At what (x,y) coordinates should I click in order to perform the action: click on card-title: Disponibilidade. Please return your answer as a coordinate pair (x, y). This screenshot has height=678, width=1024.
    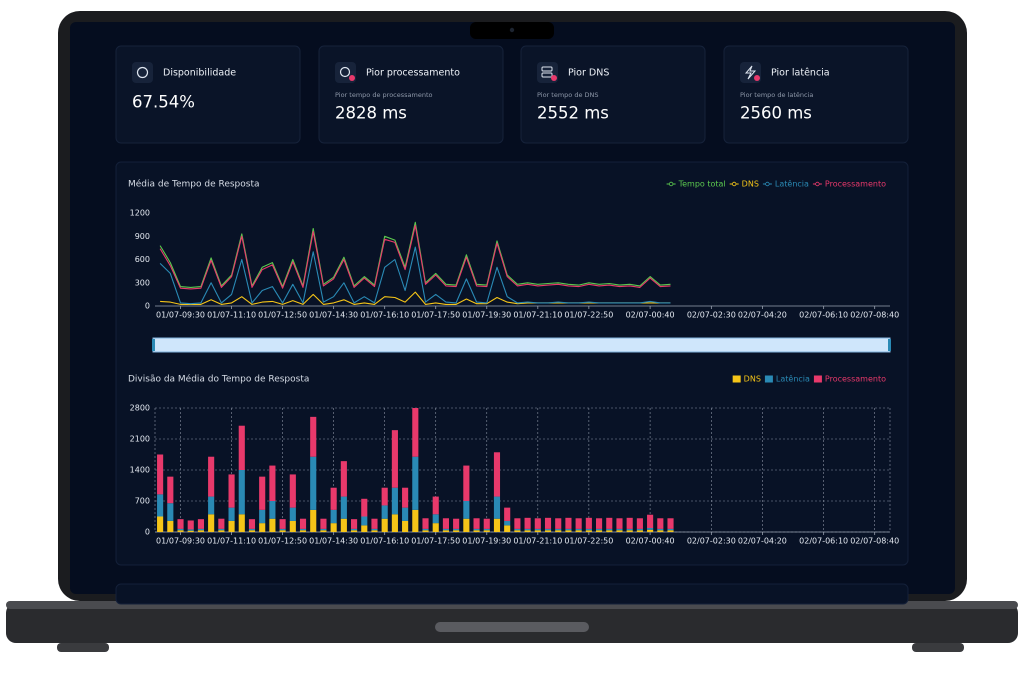
    Looking at the image, I should click on (199, 73).